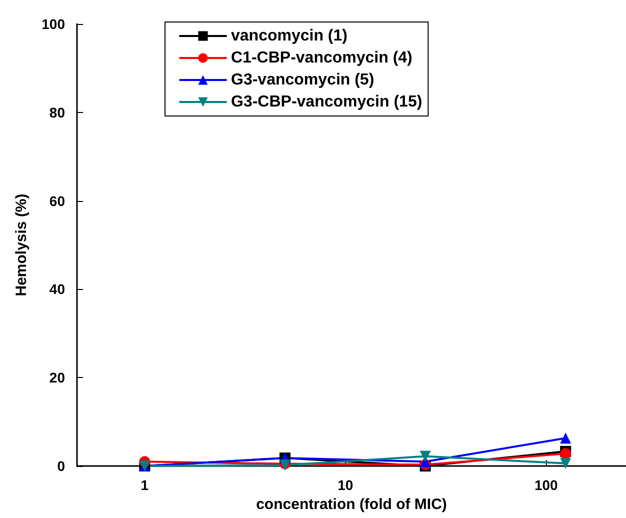  What do you see at coordinates (54, 24) in the screenshot?
I see `y-tick-label: 100` at bounding box center [54, 24].